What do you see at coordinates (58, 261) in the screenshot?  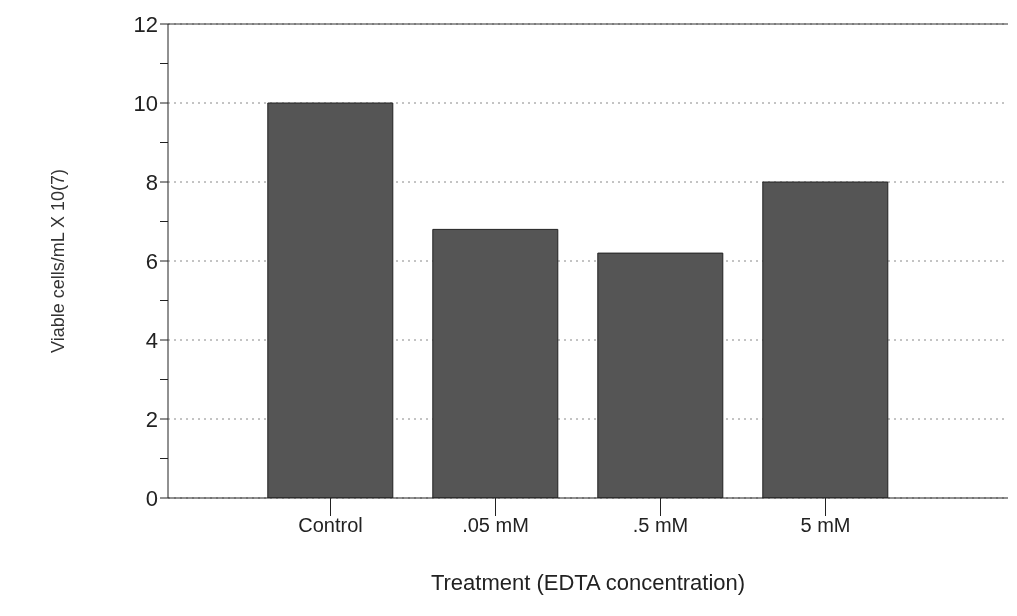 I see `y-axis-title: Viable cells/mL X 10(7)` at bounding box center [58, 261].